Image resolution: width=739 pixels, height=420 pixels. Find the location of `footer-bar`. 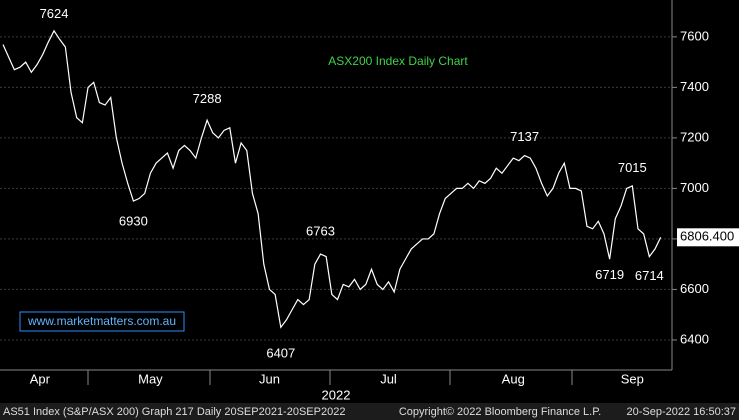

footer-bar is located at coordinates (369, 411).